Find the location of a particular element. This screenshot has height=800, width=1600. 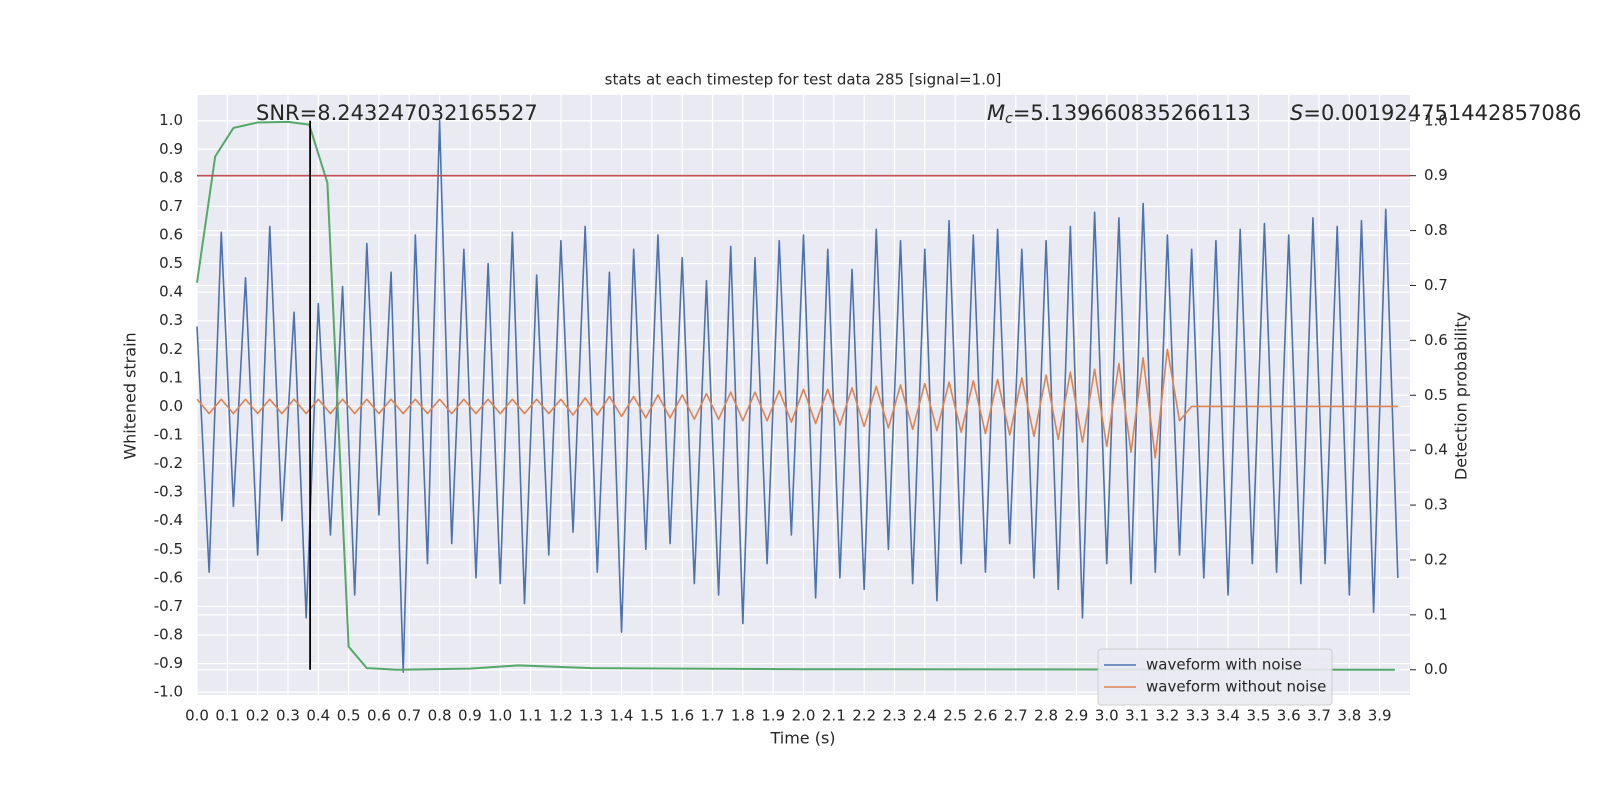

x-tick-label: 0.3 is located at coordinates (288, 716).